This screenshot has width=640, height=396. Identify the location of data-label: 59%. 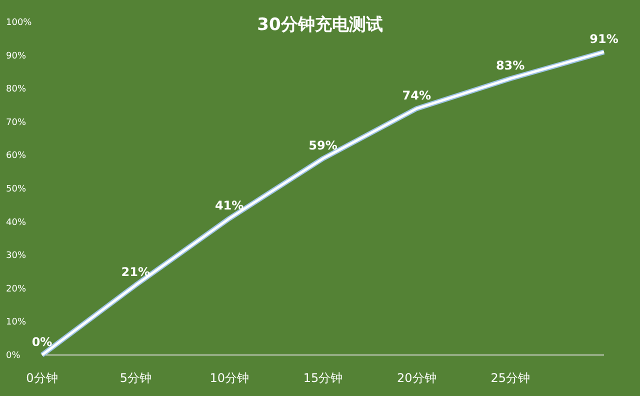
(323, 145).